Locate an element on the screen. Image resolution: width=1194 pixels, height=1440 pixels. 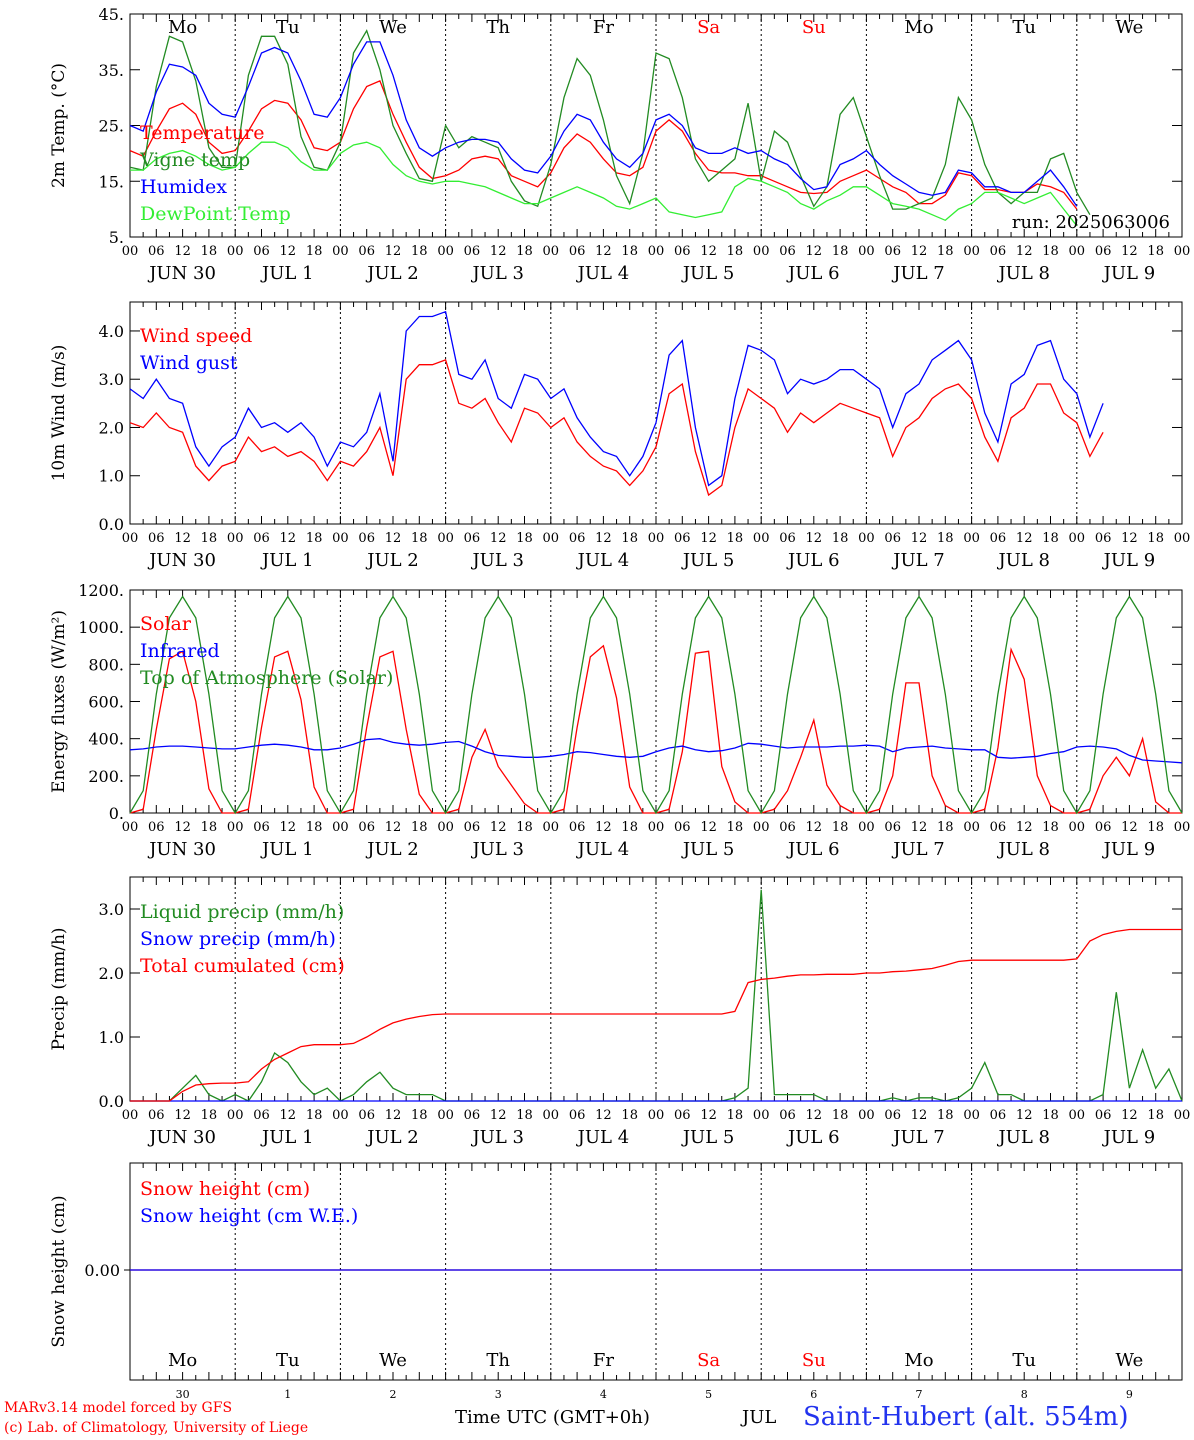
day-name: Su is located at coordinates (814, 1360).